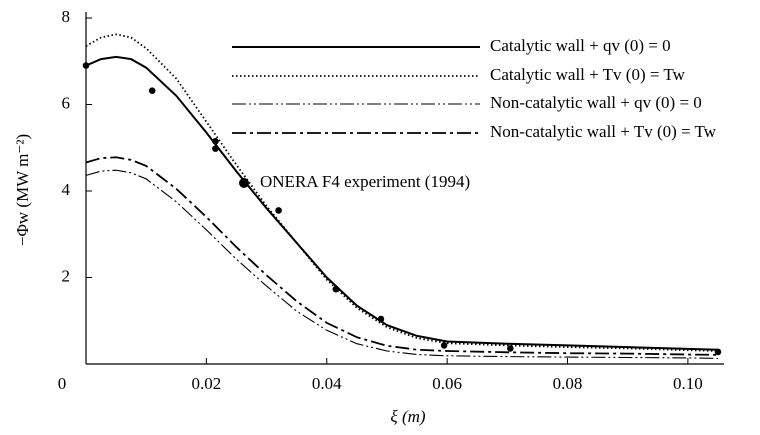  I want to click on legend-marker, so click(244, 183).